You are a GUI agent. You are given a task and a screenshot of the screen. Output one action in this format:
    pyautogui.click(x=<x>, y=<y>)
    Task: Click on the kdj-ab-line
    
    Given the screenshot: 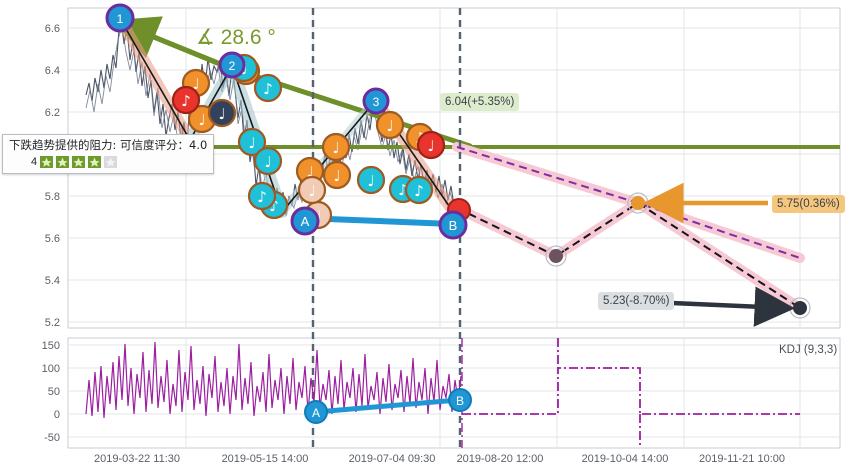 What is the action you would take?
    pyautogui.click(x=387, y=406)
    